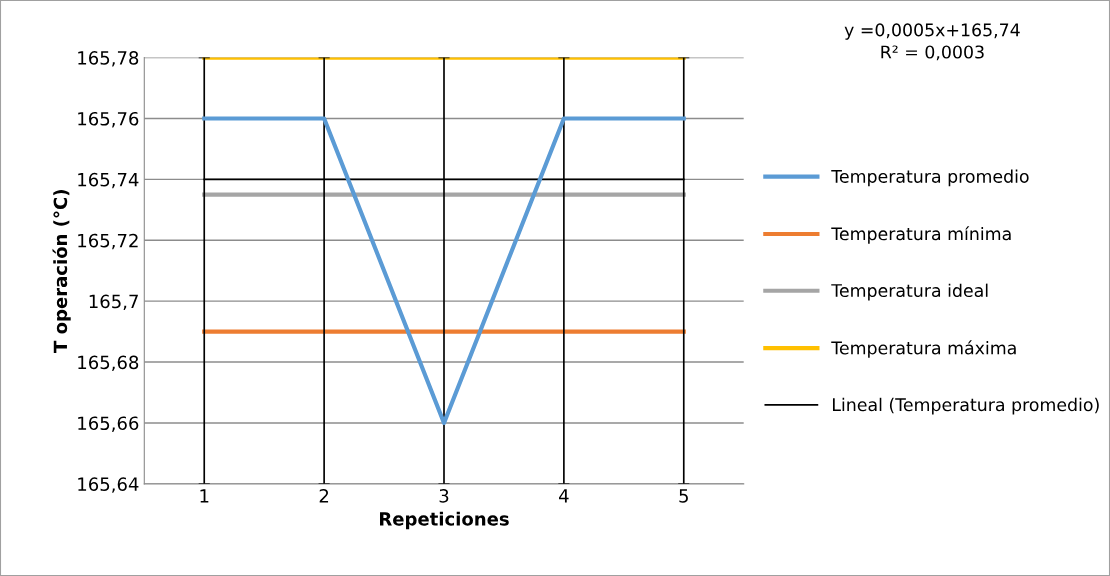  Describe the element at coordinates (564, 496) in the screenshot. I see `x-tick-label: 4` at that location.